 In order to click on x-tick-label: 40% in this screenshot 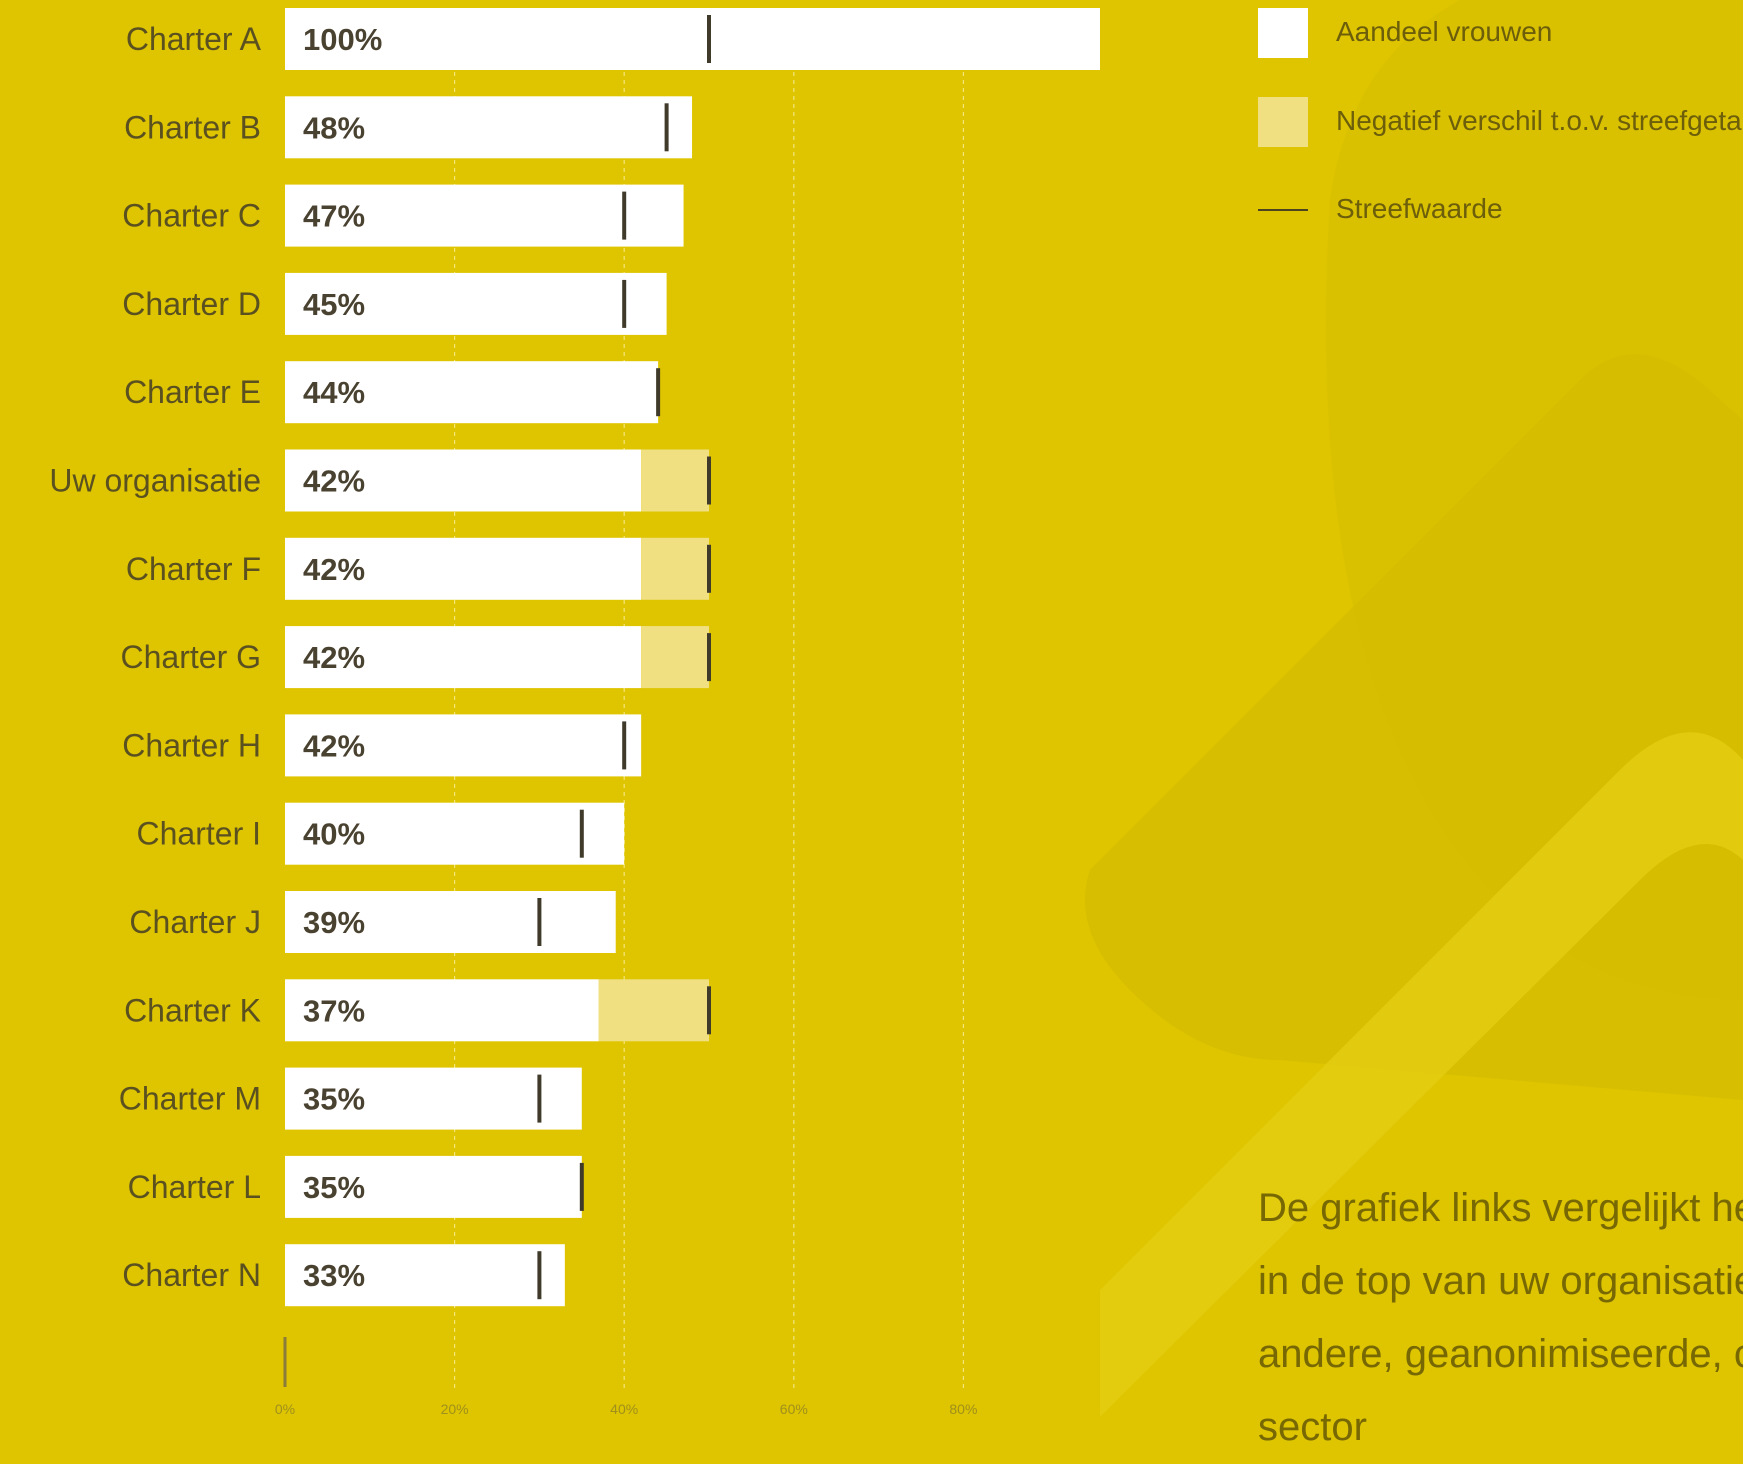, I will do `click(624, 1409)`.